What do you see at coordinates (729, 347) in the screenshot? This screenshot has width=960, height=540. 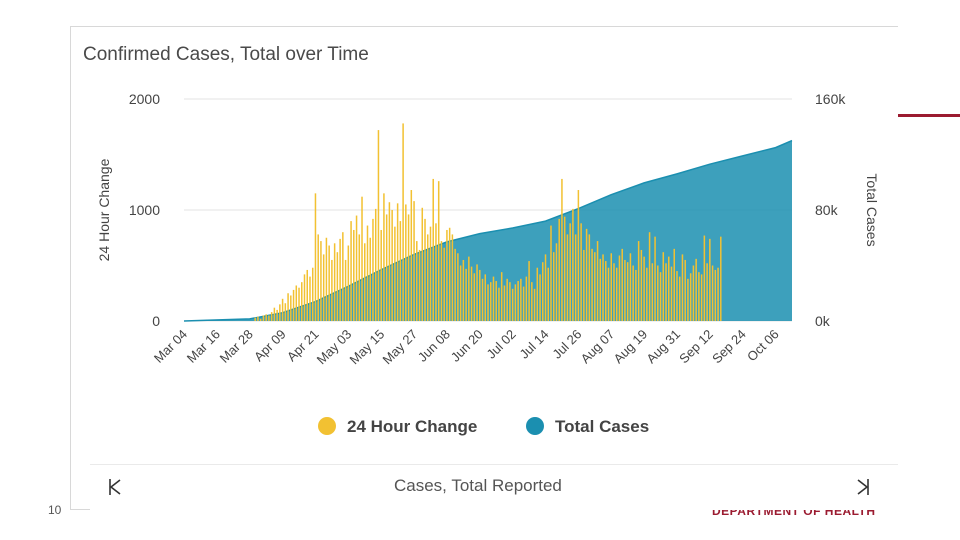 I see `x-tick-label: Sep 24` at bounding box center [729, 347].